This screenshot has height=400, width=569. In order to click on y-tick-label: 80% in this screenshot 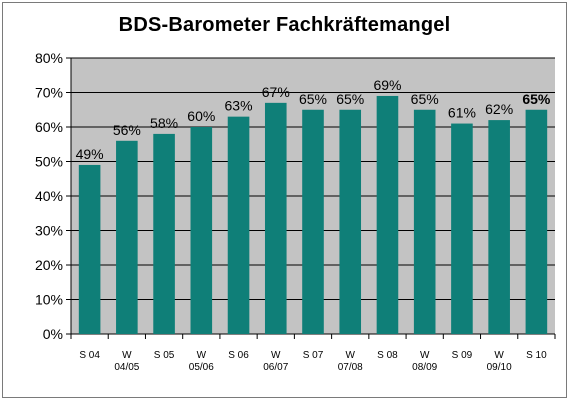, I will do `click(49, 58)`.